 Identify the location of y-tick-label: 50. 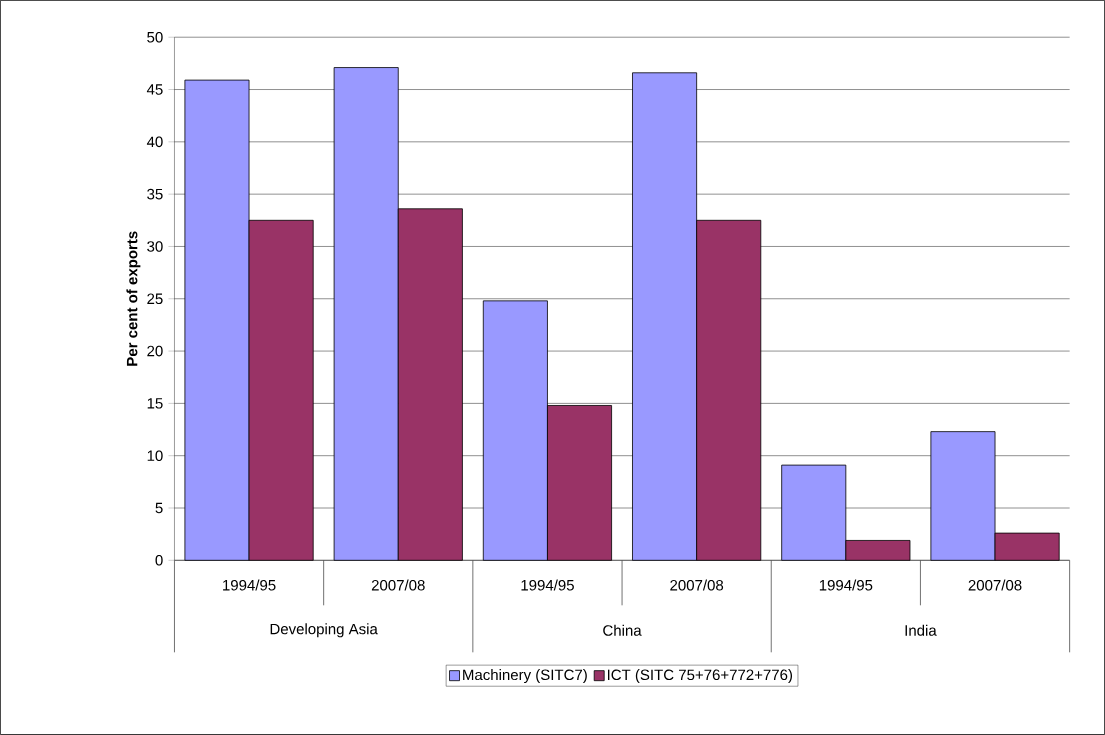
(155, 37).